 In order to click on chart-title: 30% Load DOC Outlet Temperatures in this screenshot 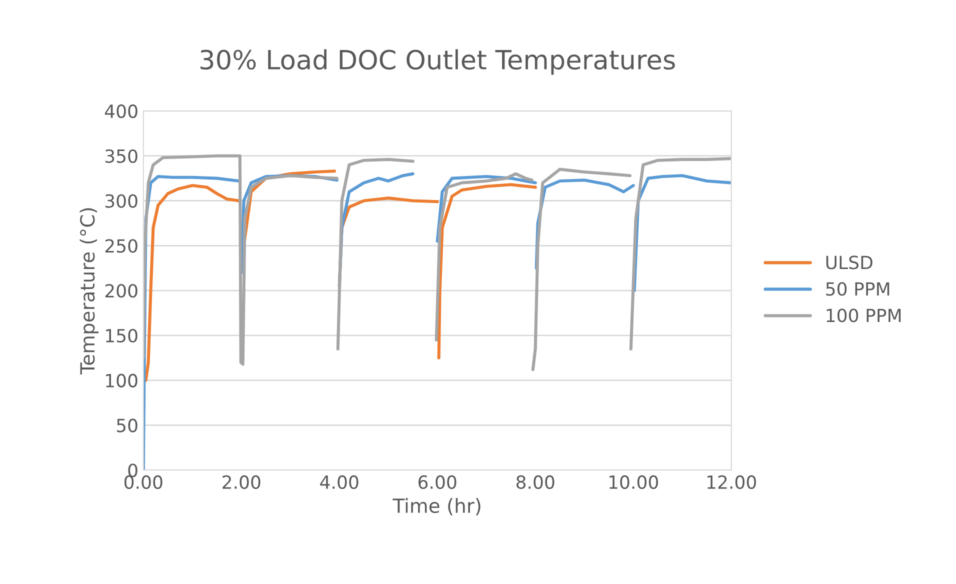, I will do `click(437, 62)`.